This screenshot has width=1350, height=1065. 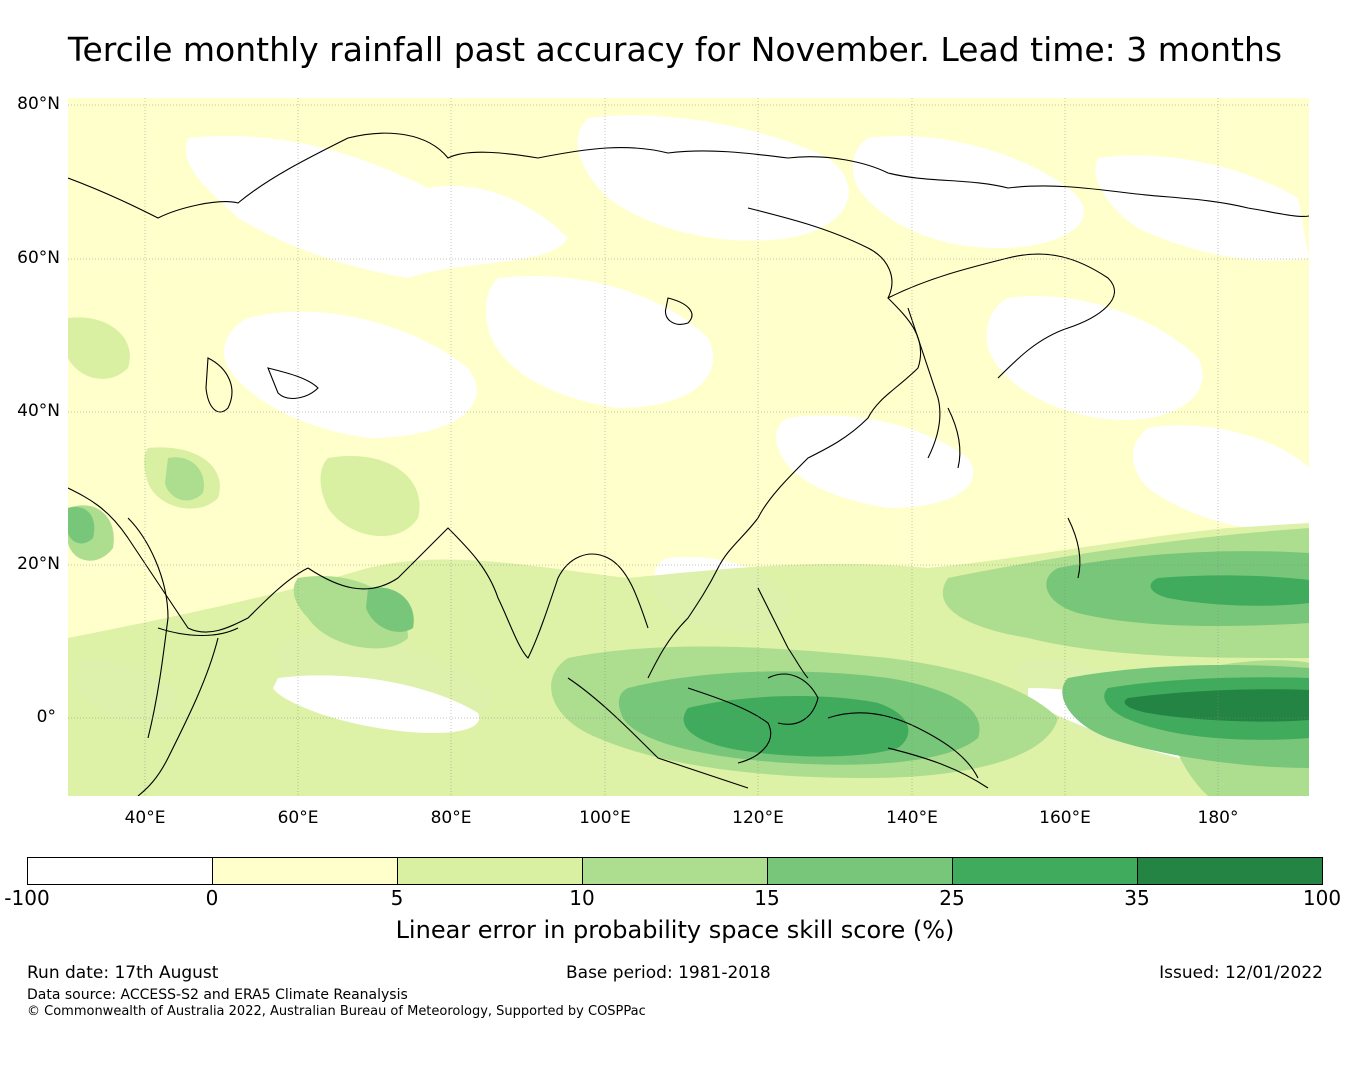 What do you see at coordinates (668, 973) in the screenshot?
I see `base-period: Base period: 1981-2018` at bounding box center [668, 973].